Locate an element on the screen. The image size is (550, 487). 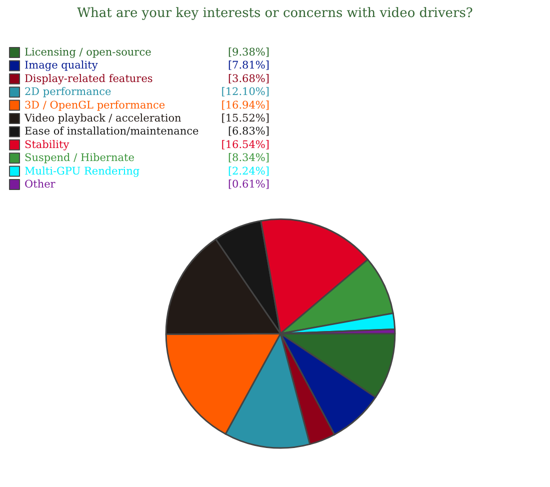
legend-label: Video playback / acceleration is located at coordinates (103, 118).